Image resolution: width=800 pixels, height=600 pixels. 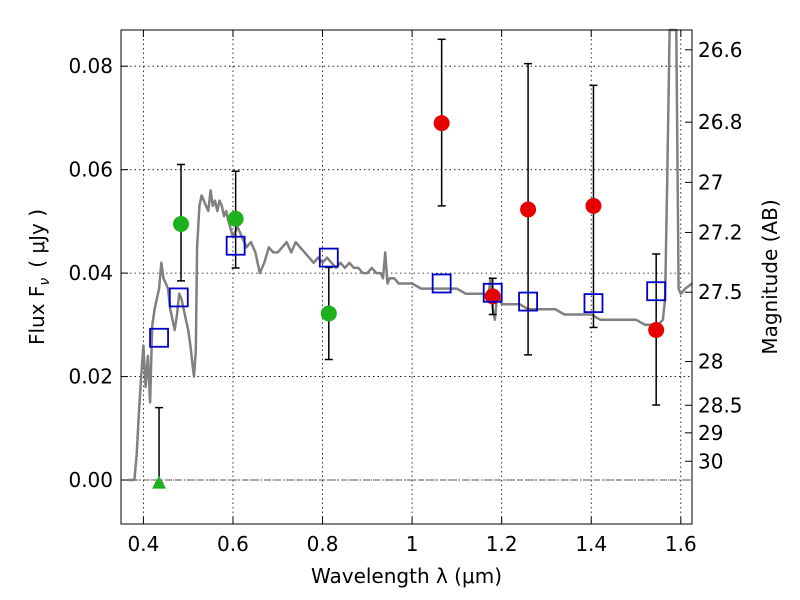 What do you see at coordinates (720, 232) in the screenshot?
I see `right-tick-label: 27.2` at bounding box center [720, 232].